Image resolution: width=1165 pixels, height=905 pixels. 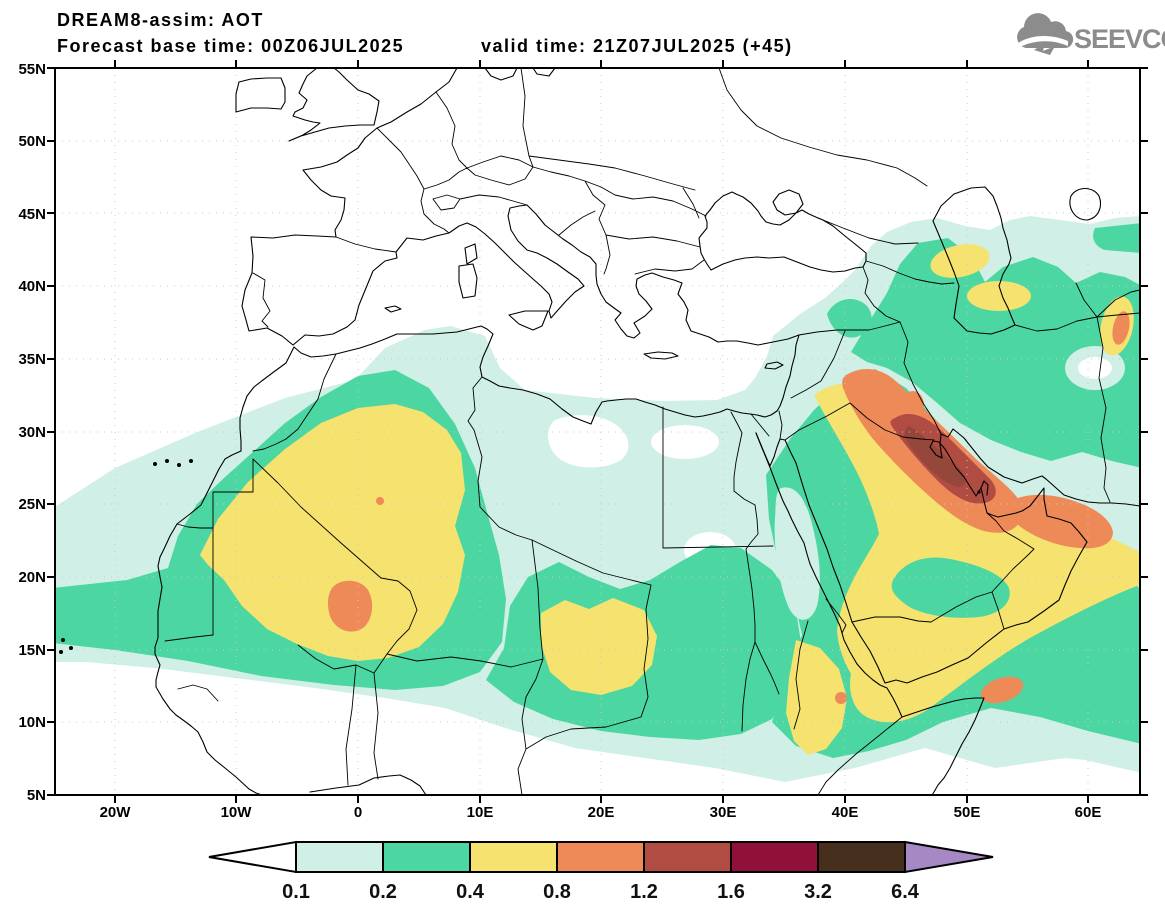 I want to click on lat-label: 35N, so click(x=32, y=359).